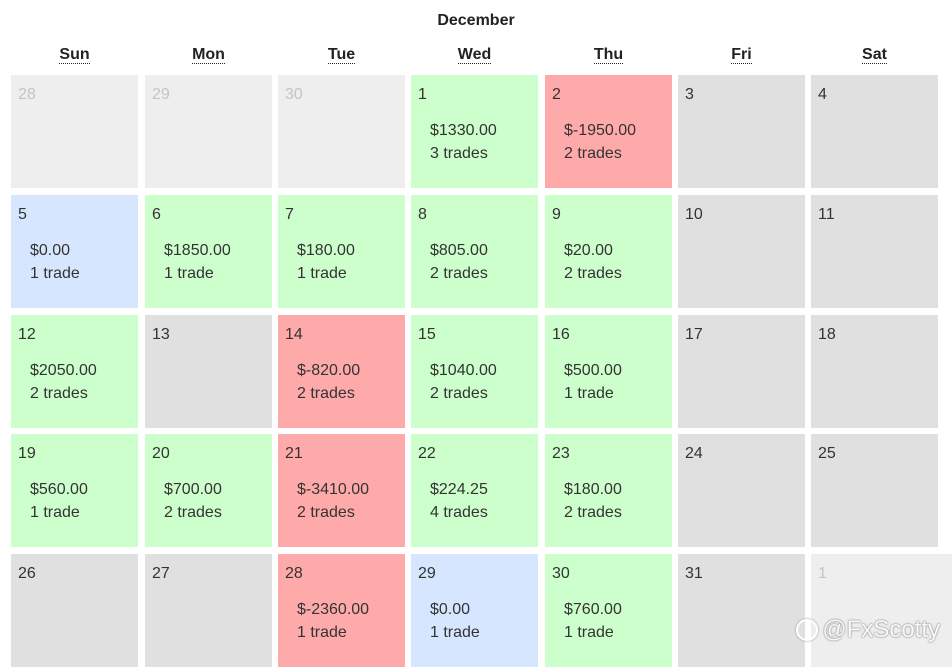 The height and width of the screenshot is (670, 952). I want to click on weekday-label: Sat, so click(874, 55).